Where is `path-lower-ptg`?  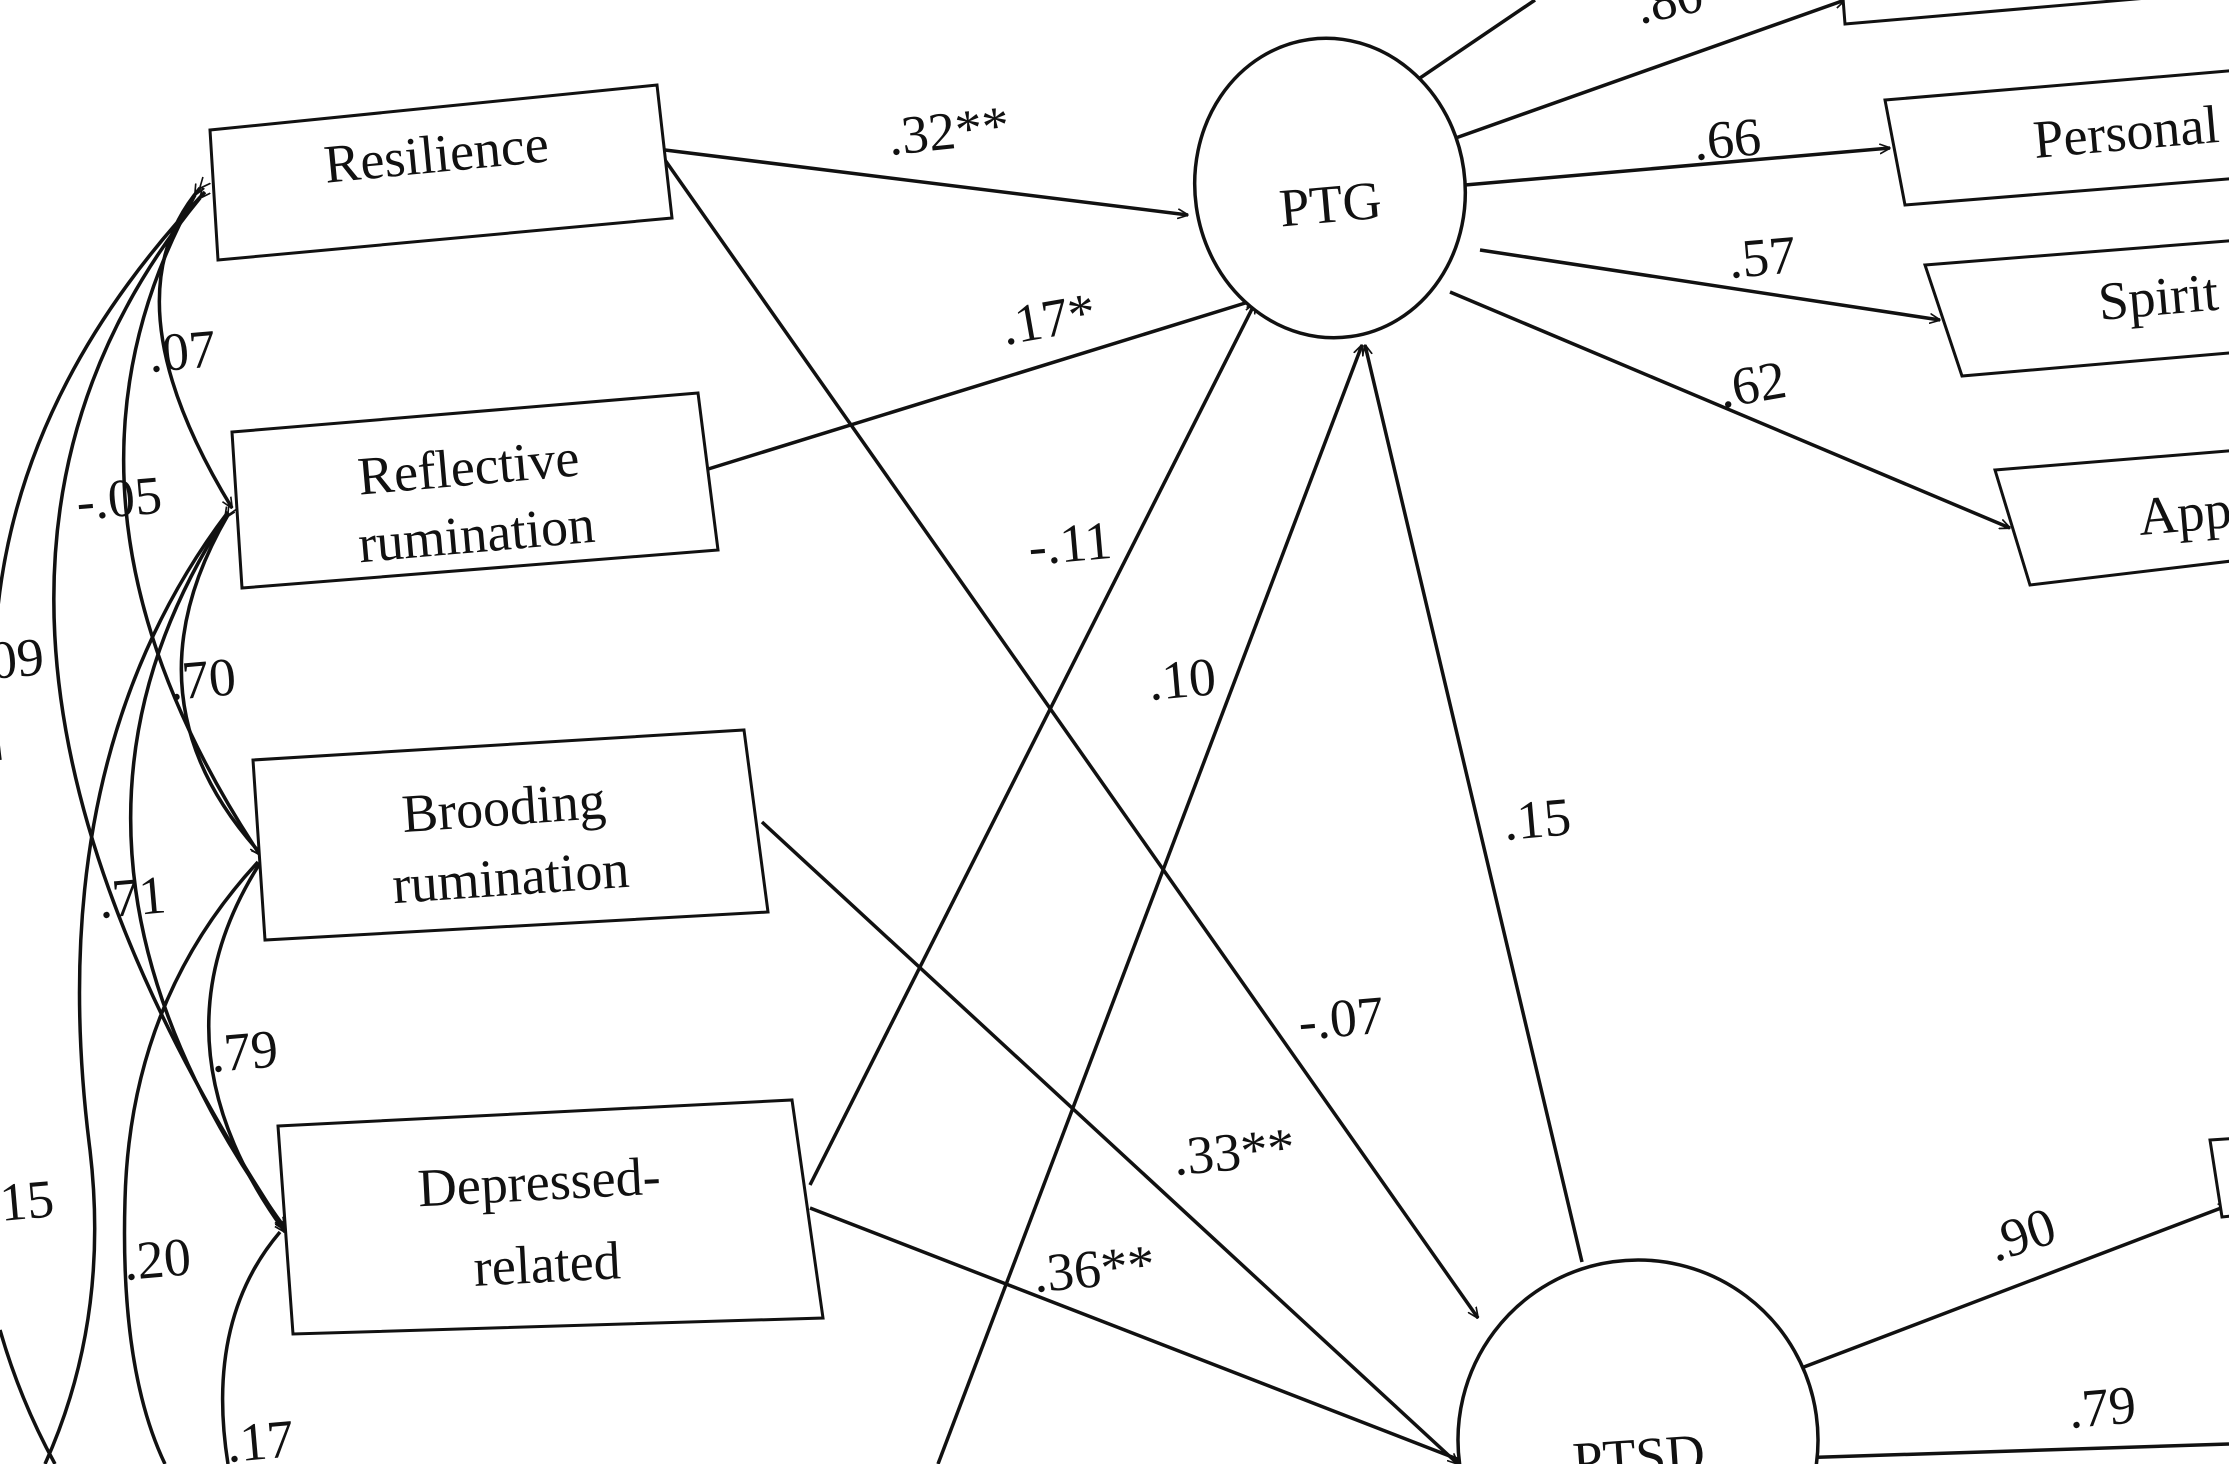 path-lower-ptg is located at coordinates (1149, 904).